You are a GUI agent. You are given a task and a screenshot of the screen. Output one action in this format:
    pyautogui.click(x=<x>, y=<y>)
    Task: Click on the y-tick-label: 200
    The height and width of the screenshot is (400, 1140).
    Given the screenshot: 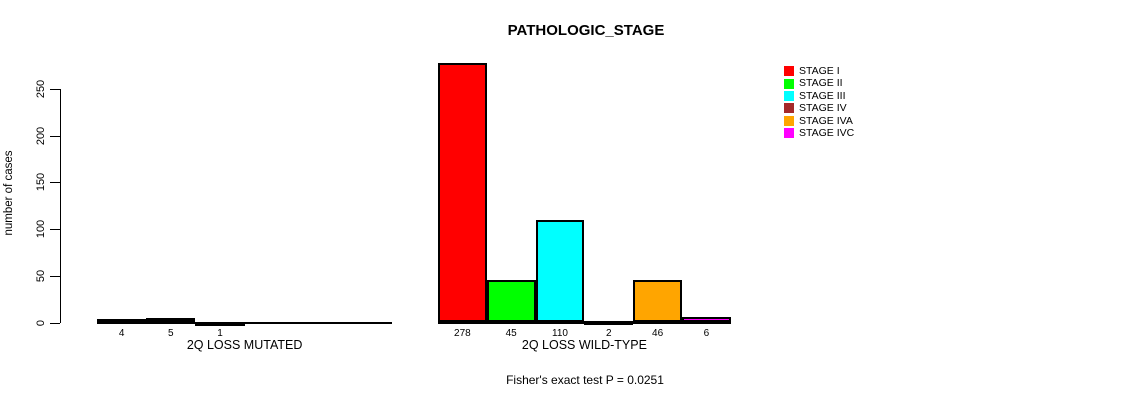 What is the action you would take?
    pyautogui.click(x=41, y=135)
    